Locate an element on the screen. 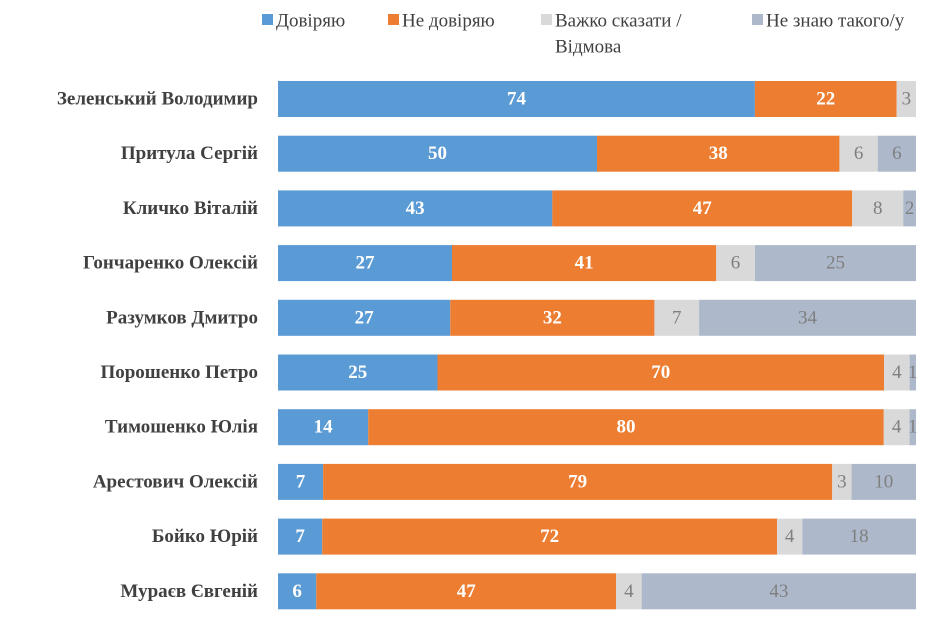 This screenshot has width=926, height=625. data-label: 22 is located at coordinates (825, 99).